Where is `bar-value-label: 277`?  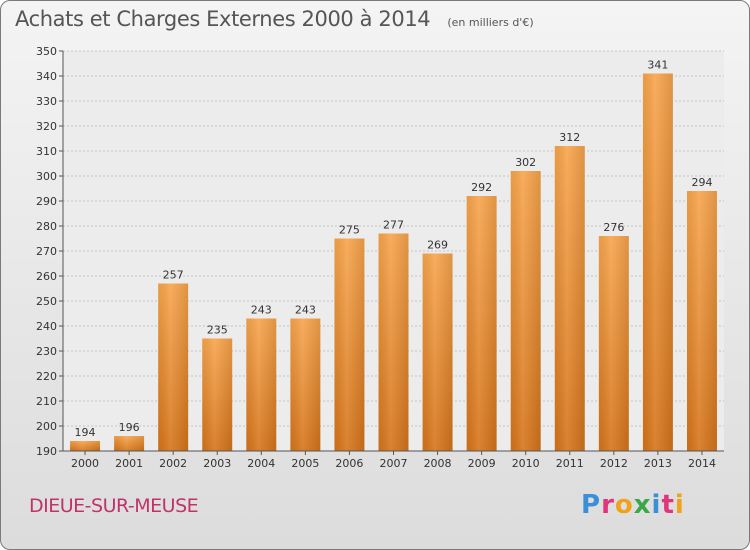
bar-value-label: 277 is located at coordinates (393, 225).